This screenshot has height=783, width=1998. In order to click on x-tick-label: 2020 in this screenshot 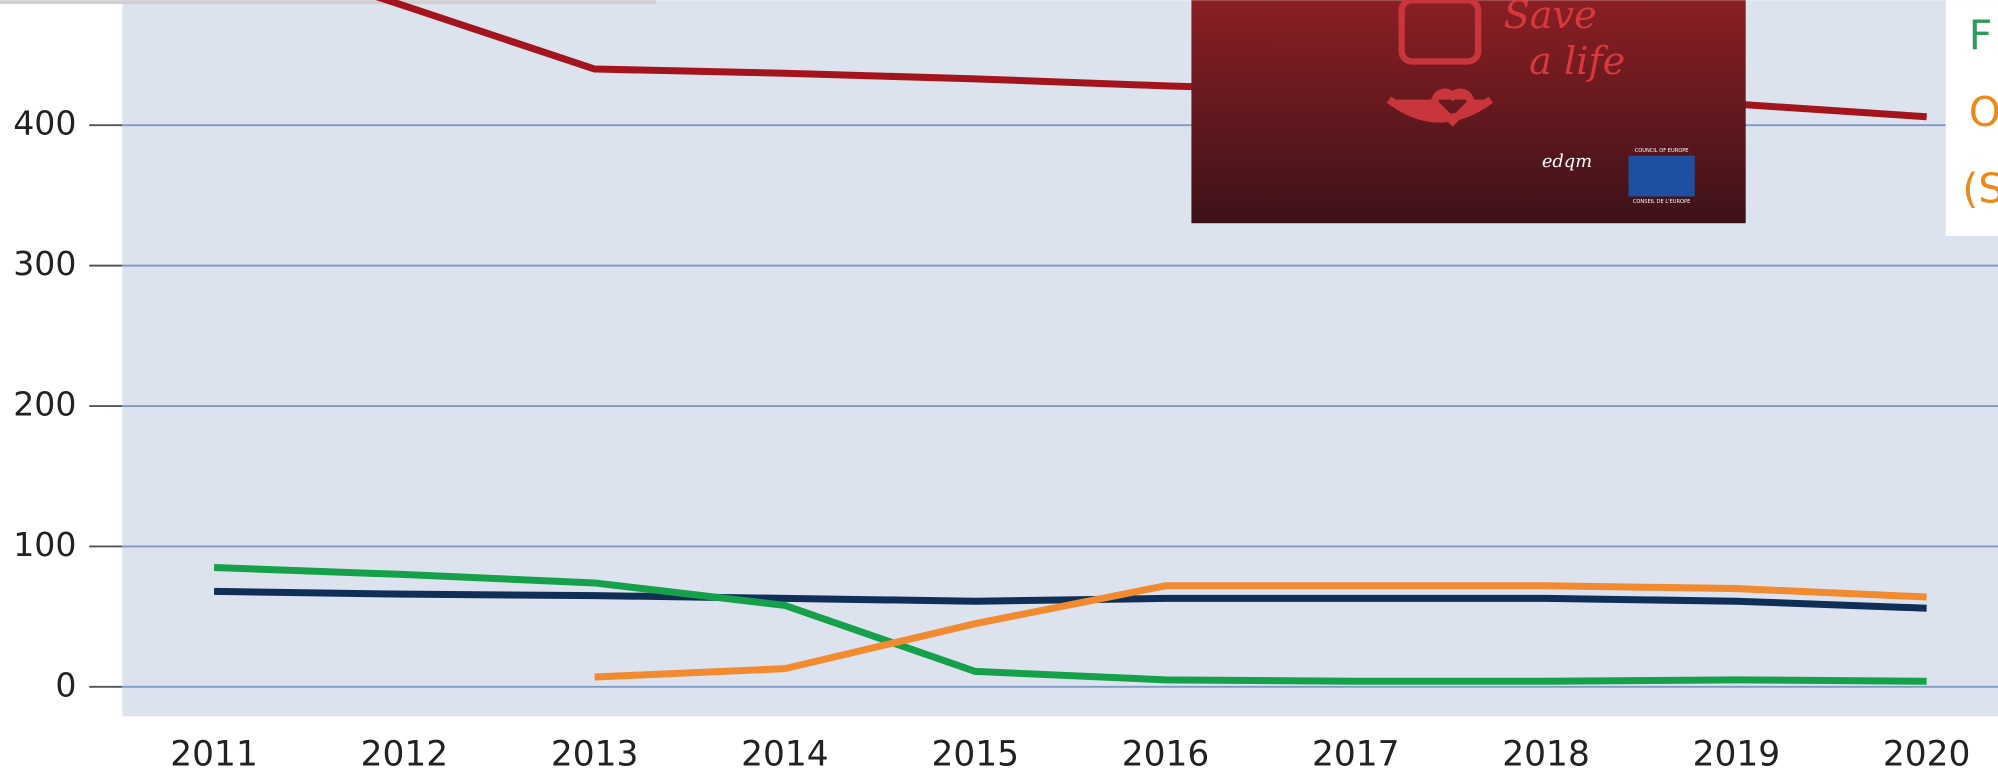, I will do `click(1927, 754)`.